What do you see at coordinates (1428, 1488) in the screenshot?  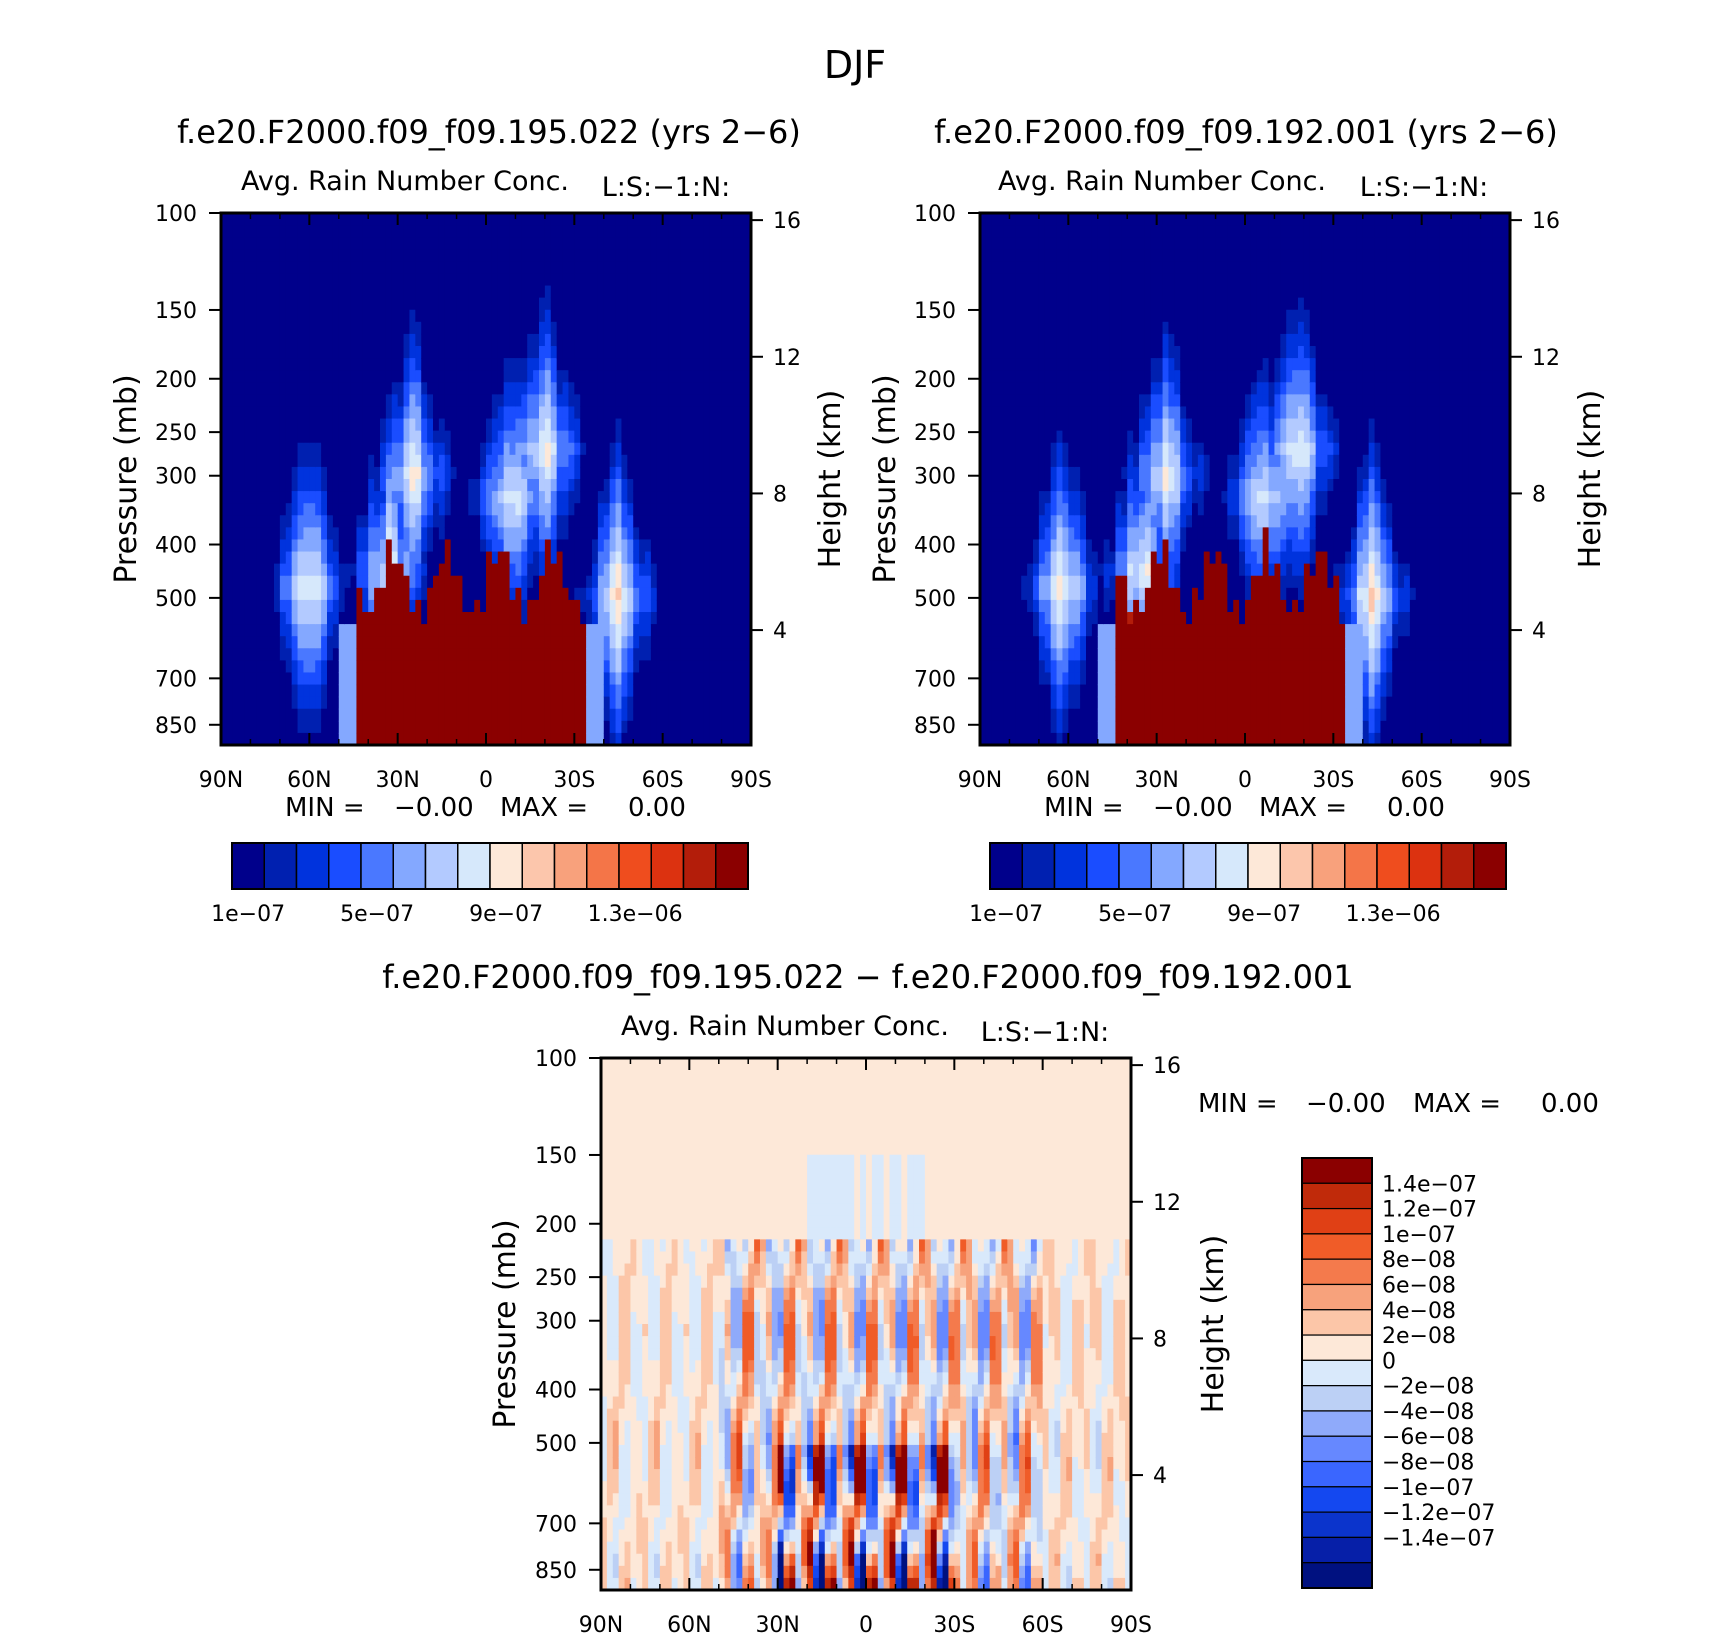 I see `colorbar-label: −1e−07` at bounding box center [1428, 1488].